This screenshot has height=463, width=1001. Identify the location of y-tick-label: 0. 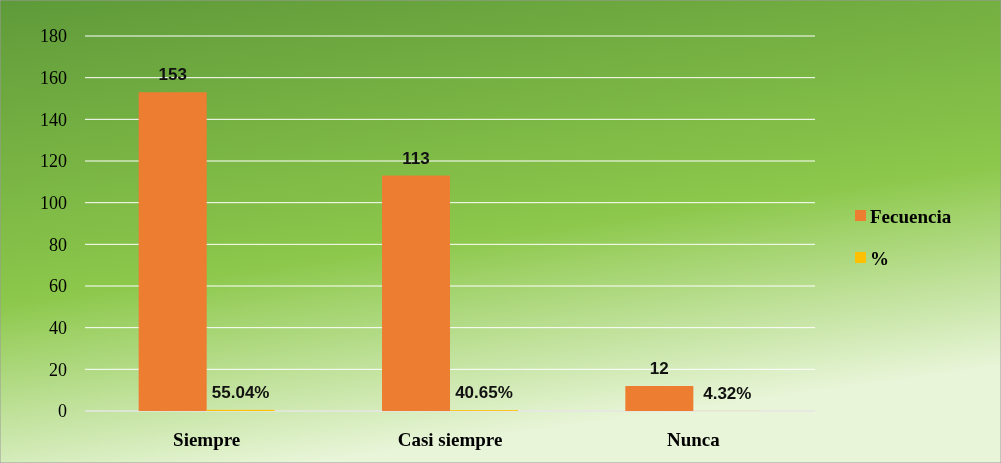
(62, 411).